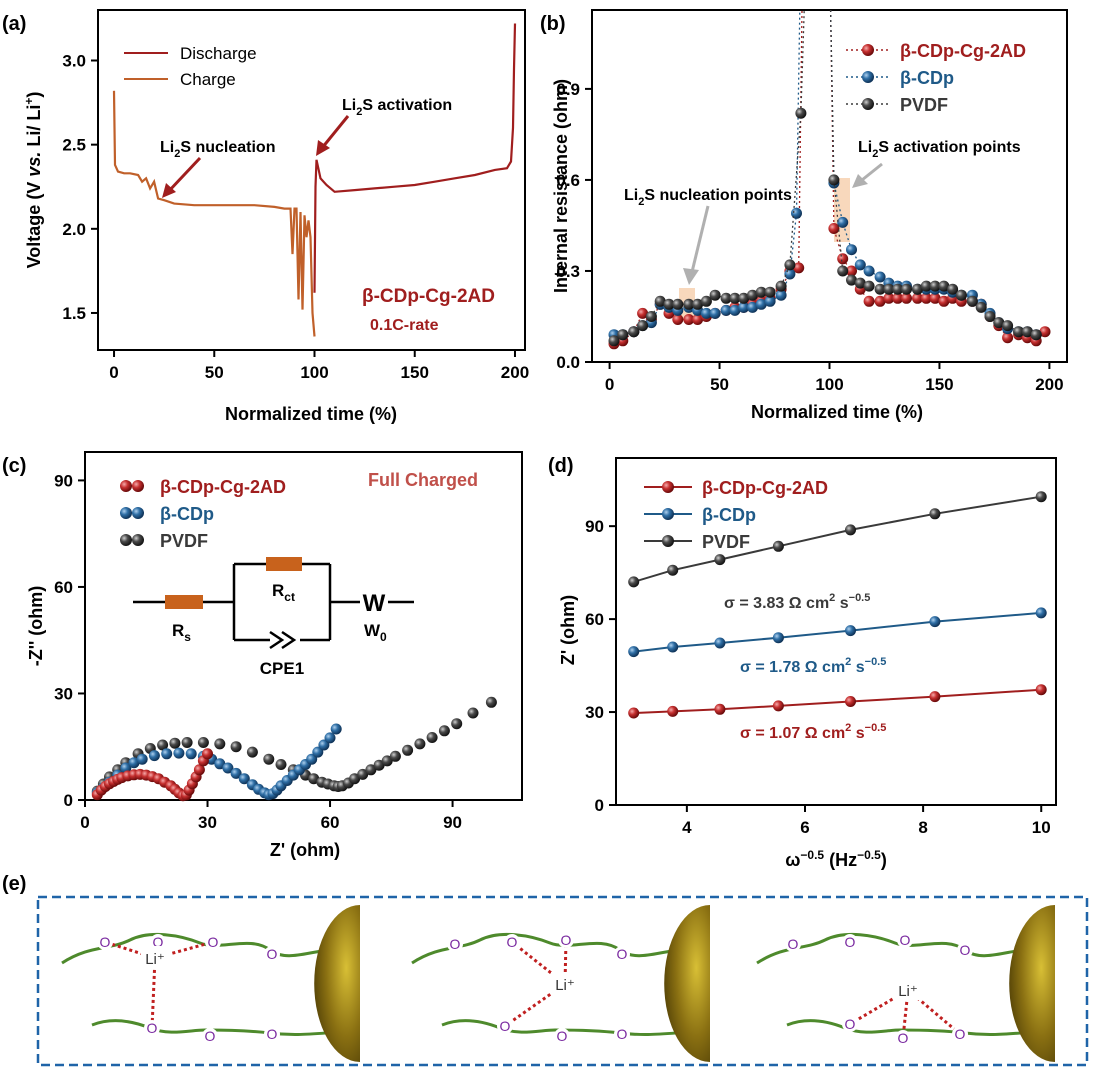 This screenshot has height=1075, width=1095. Describe the element at coordinates (36, 626) in the screenshot. I see `ylabel-c: -Z'' (ohm)` at that location.